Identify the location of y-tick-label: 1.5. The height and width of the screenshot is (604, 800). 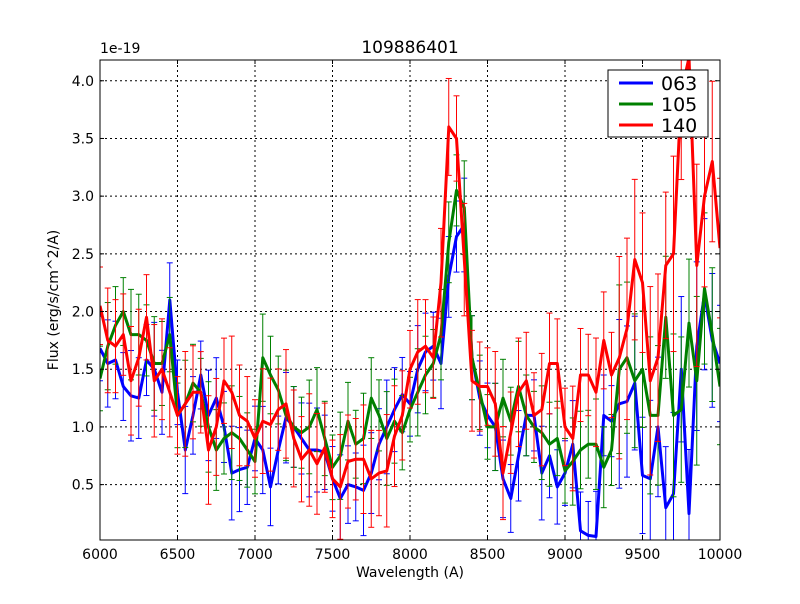
(83, 370).